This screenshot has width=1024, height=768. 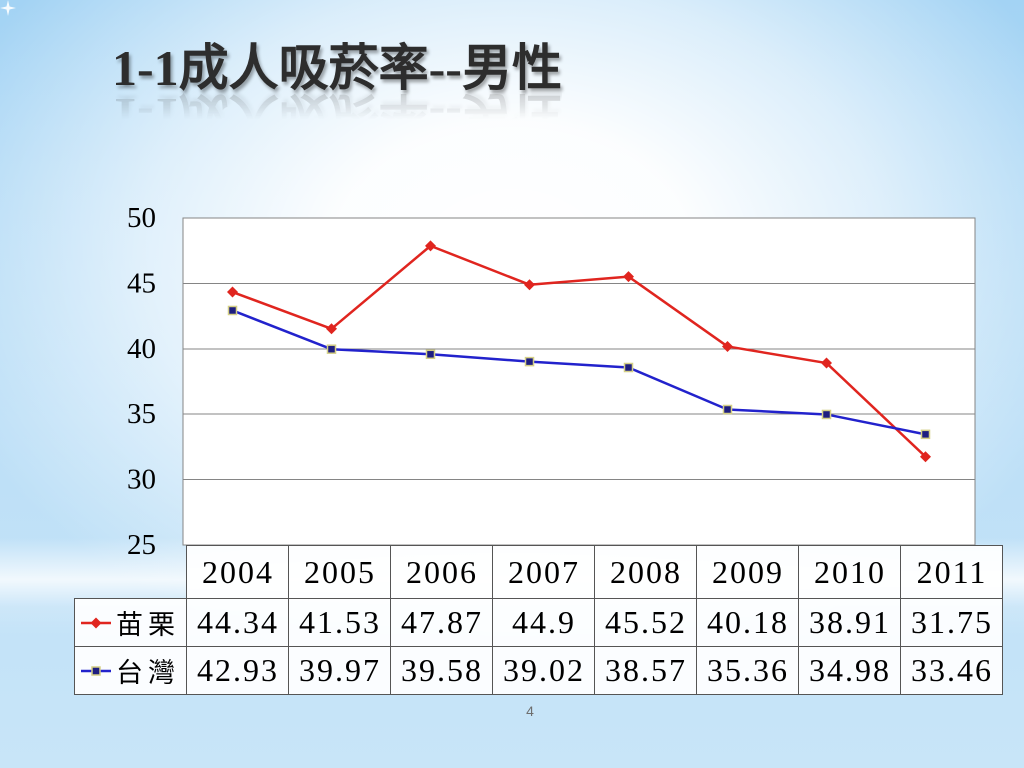 What do you see at coordinates (141, 218) in the screenshot?
I see `y-tick-label: 50` at bounding box center [141, 218].